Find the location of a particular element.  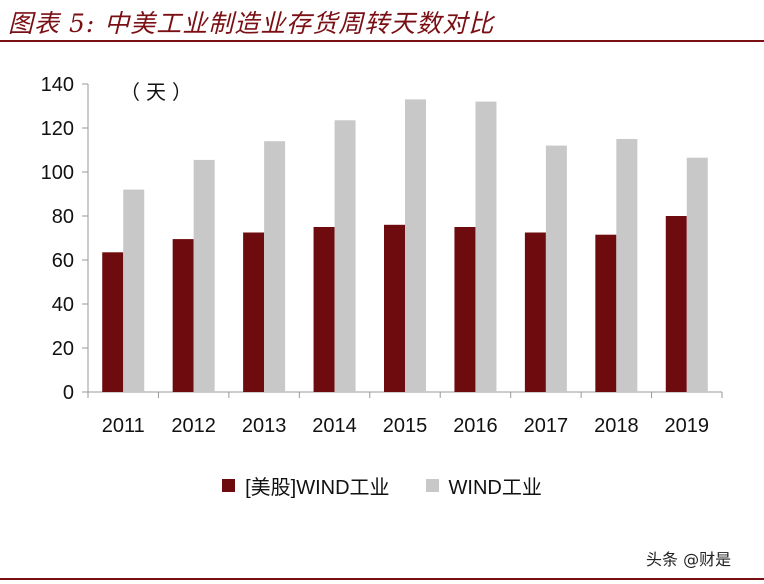

y-tick-label: 120 is located at coordinates (57, 129).